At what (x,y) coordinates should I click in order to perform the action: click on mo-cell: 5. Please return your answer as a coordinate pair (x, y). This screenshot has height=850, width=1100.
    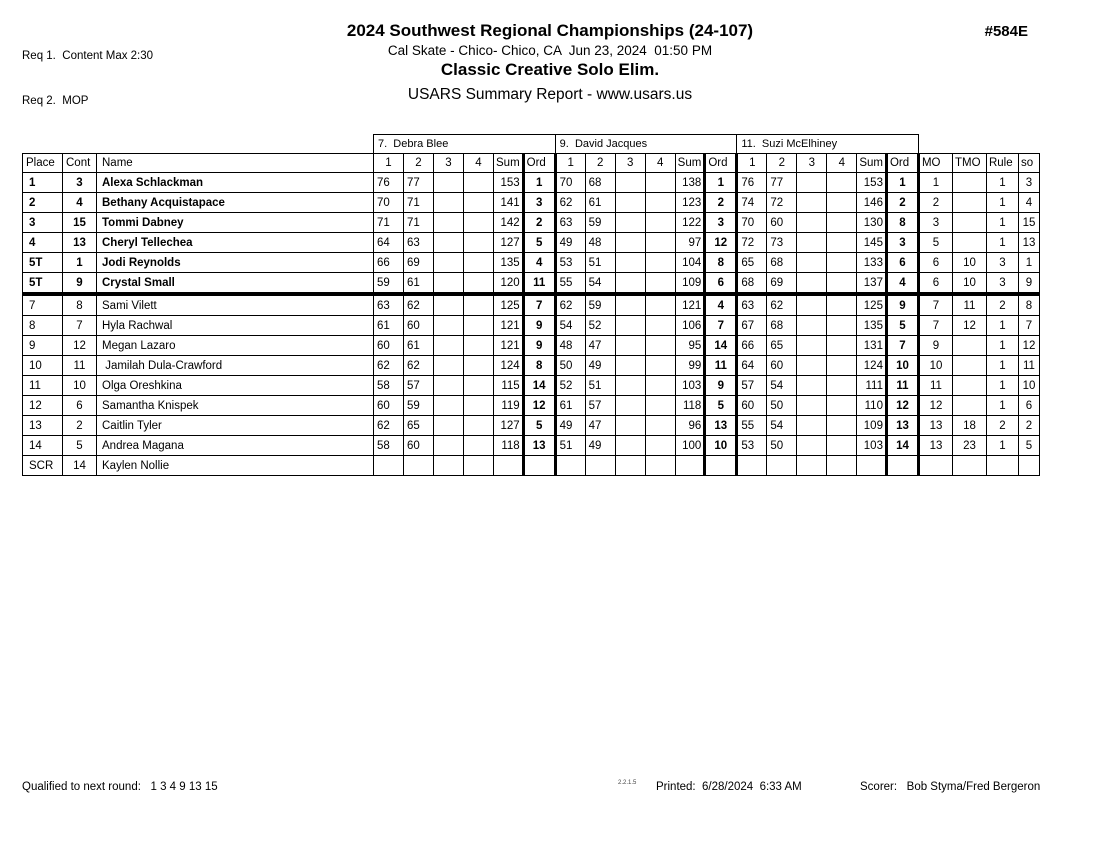
    Looking at the image, I should click on (935, 242).